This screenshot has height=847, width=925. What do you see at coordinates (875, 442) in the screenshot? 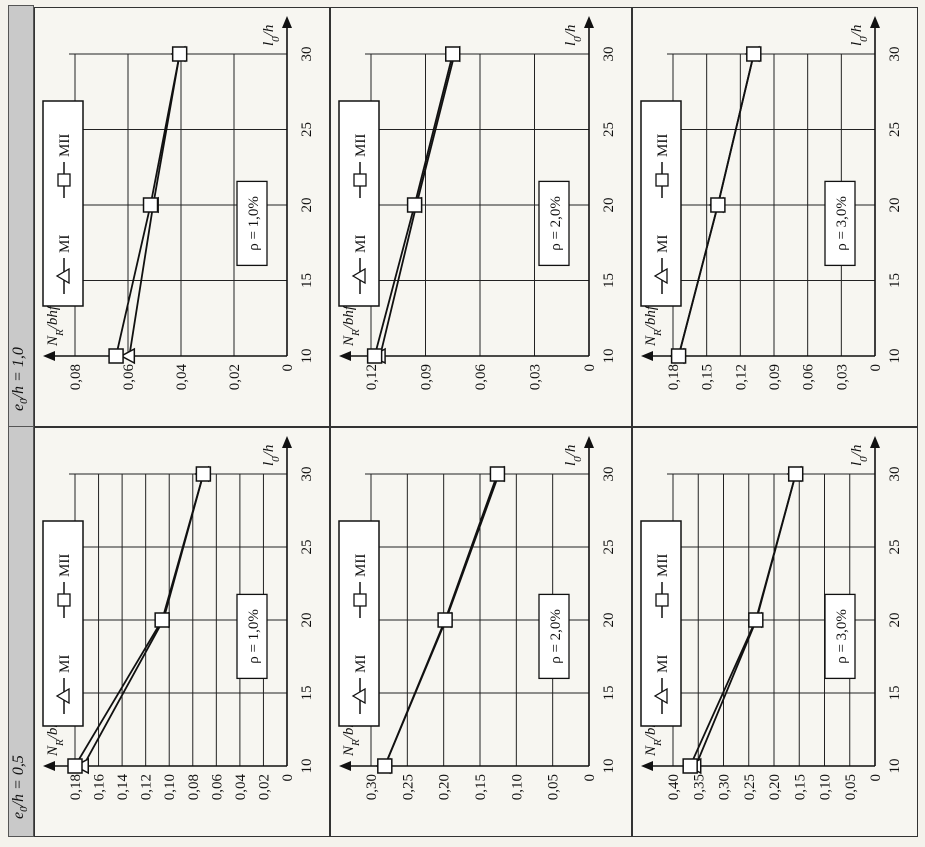
I see `x-axis-arrow` at bounding box center [875, 442].